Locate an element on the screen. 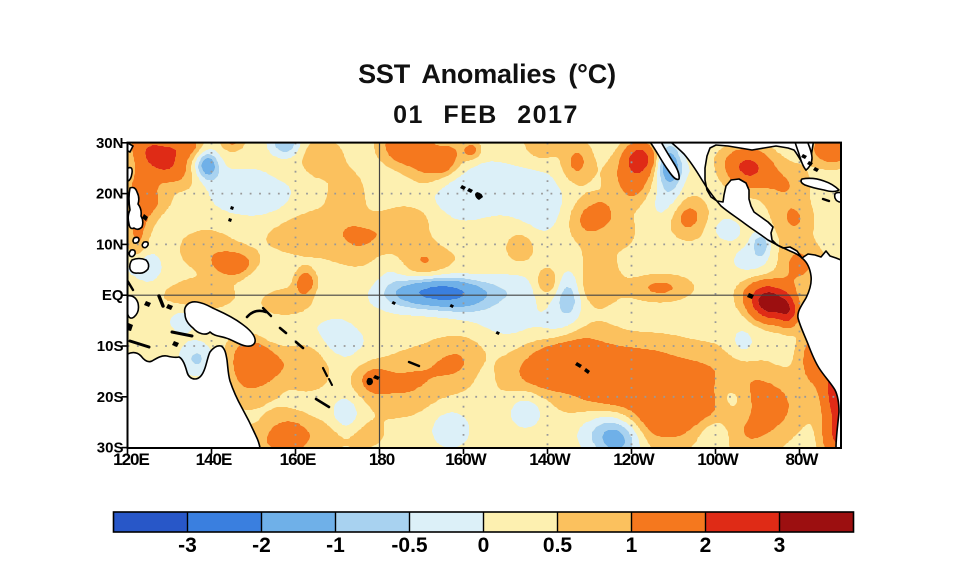  svg-text: 2 is located at coordinates (706, 545).